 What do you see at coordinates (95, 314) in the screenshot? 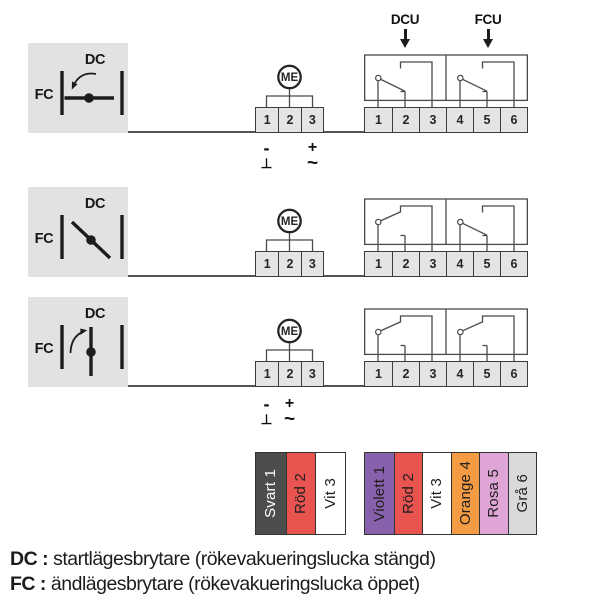
I see `dc-label: DC` at bounding box center [95, 314].